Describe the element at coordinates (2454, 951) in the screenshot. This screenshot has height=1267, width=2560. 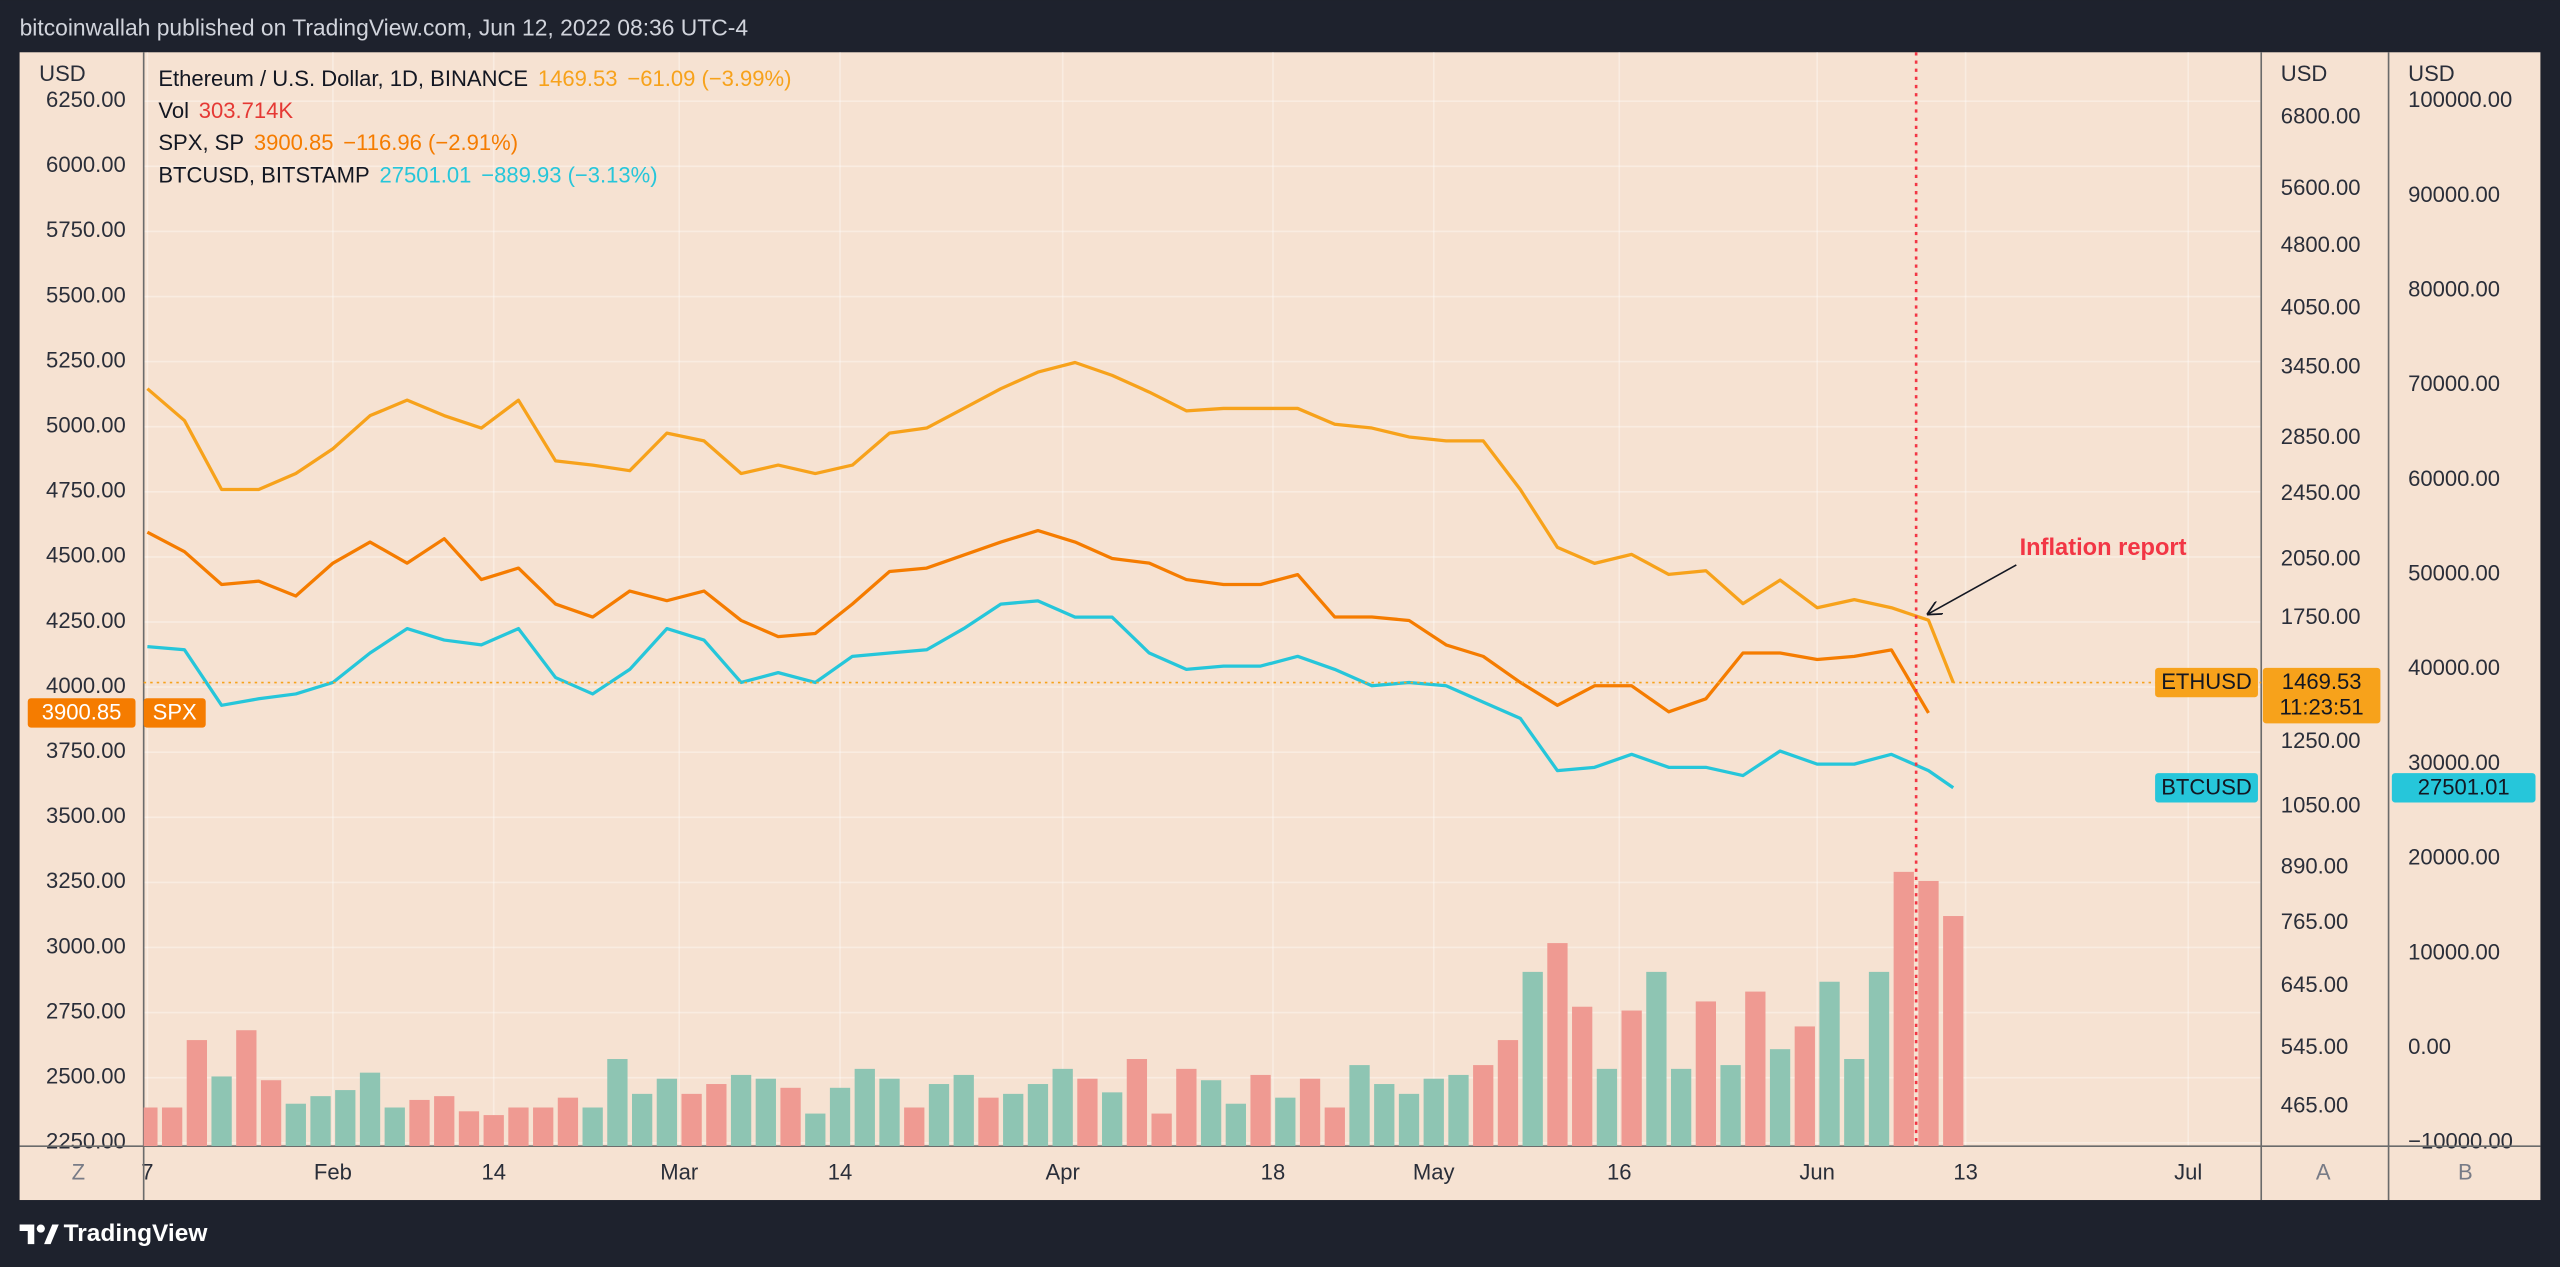
I see `y-tick-label: 10000.00` at that location.